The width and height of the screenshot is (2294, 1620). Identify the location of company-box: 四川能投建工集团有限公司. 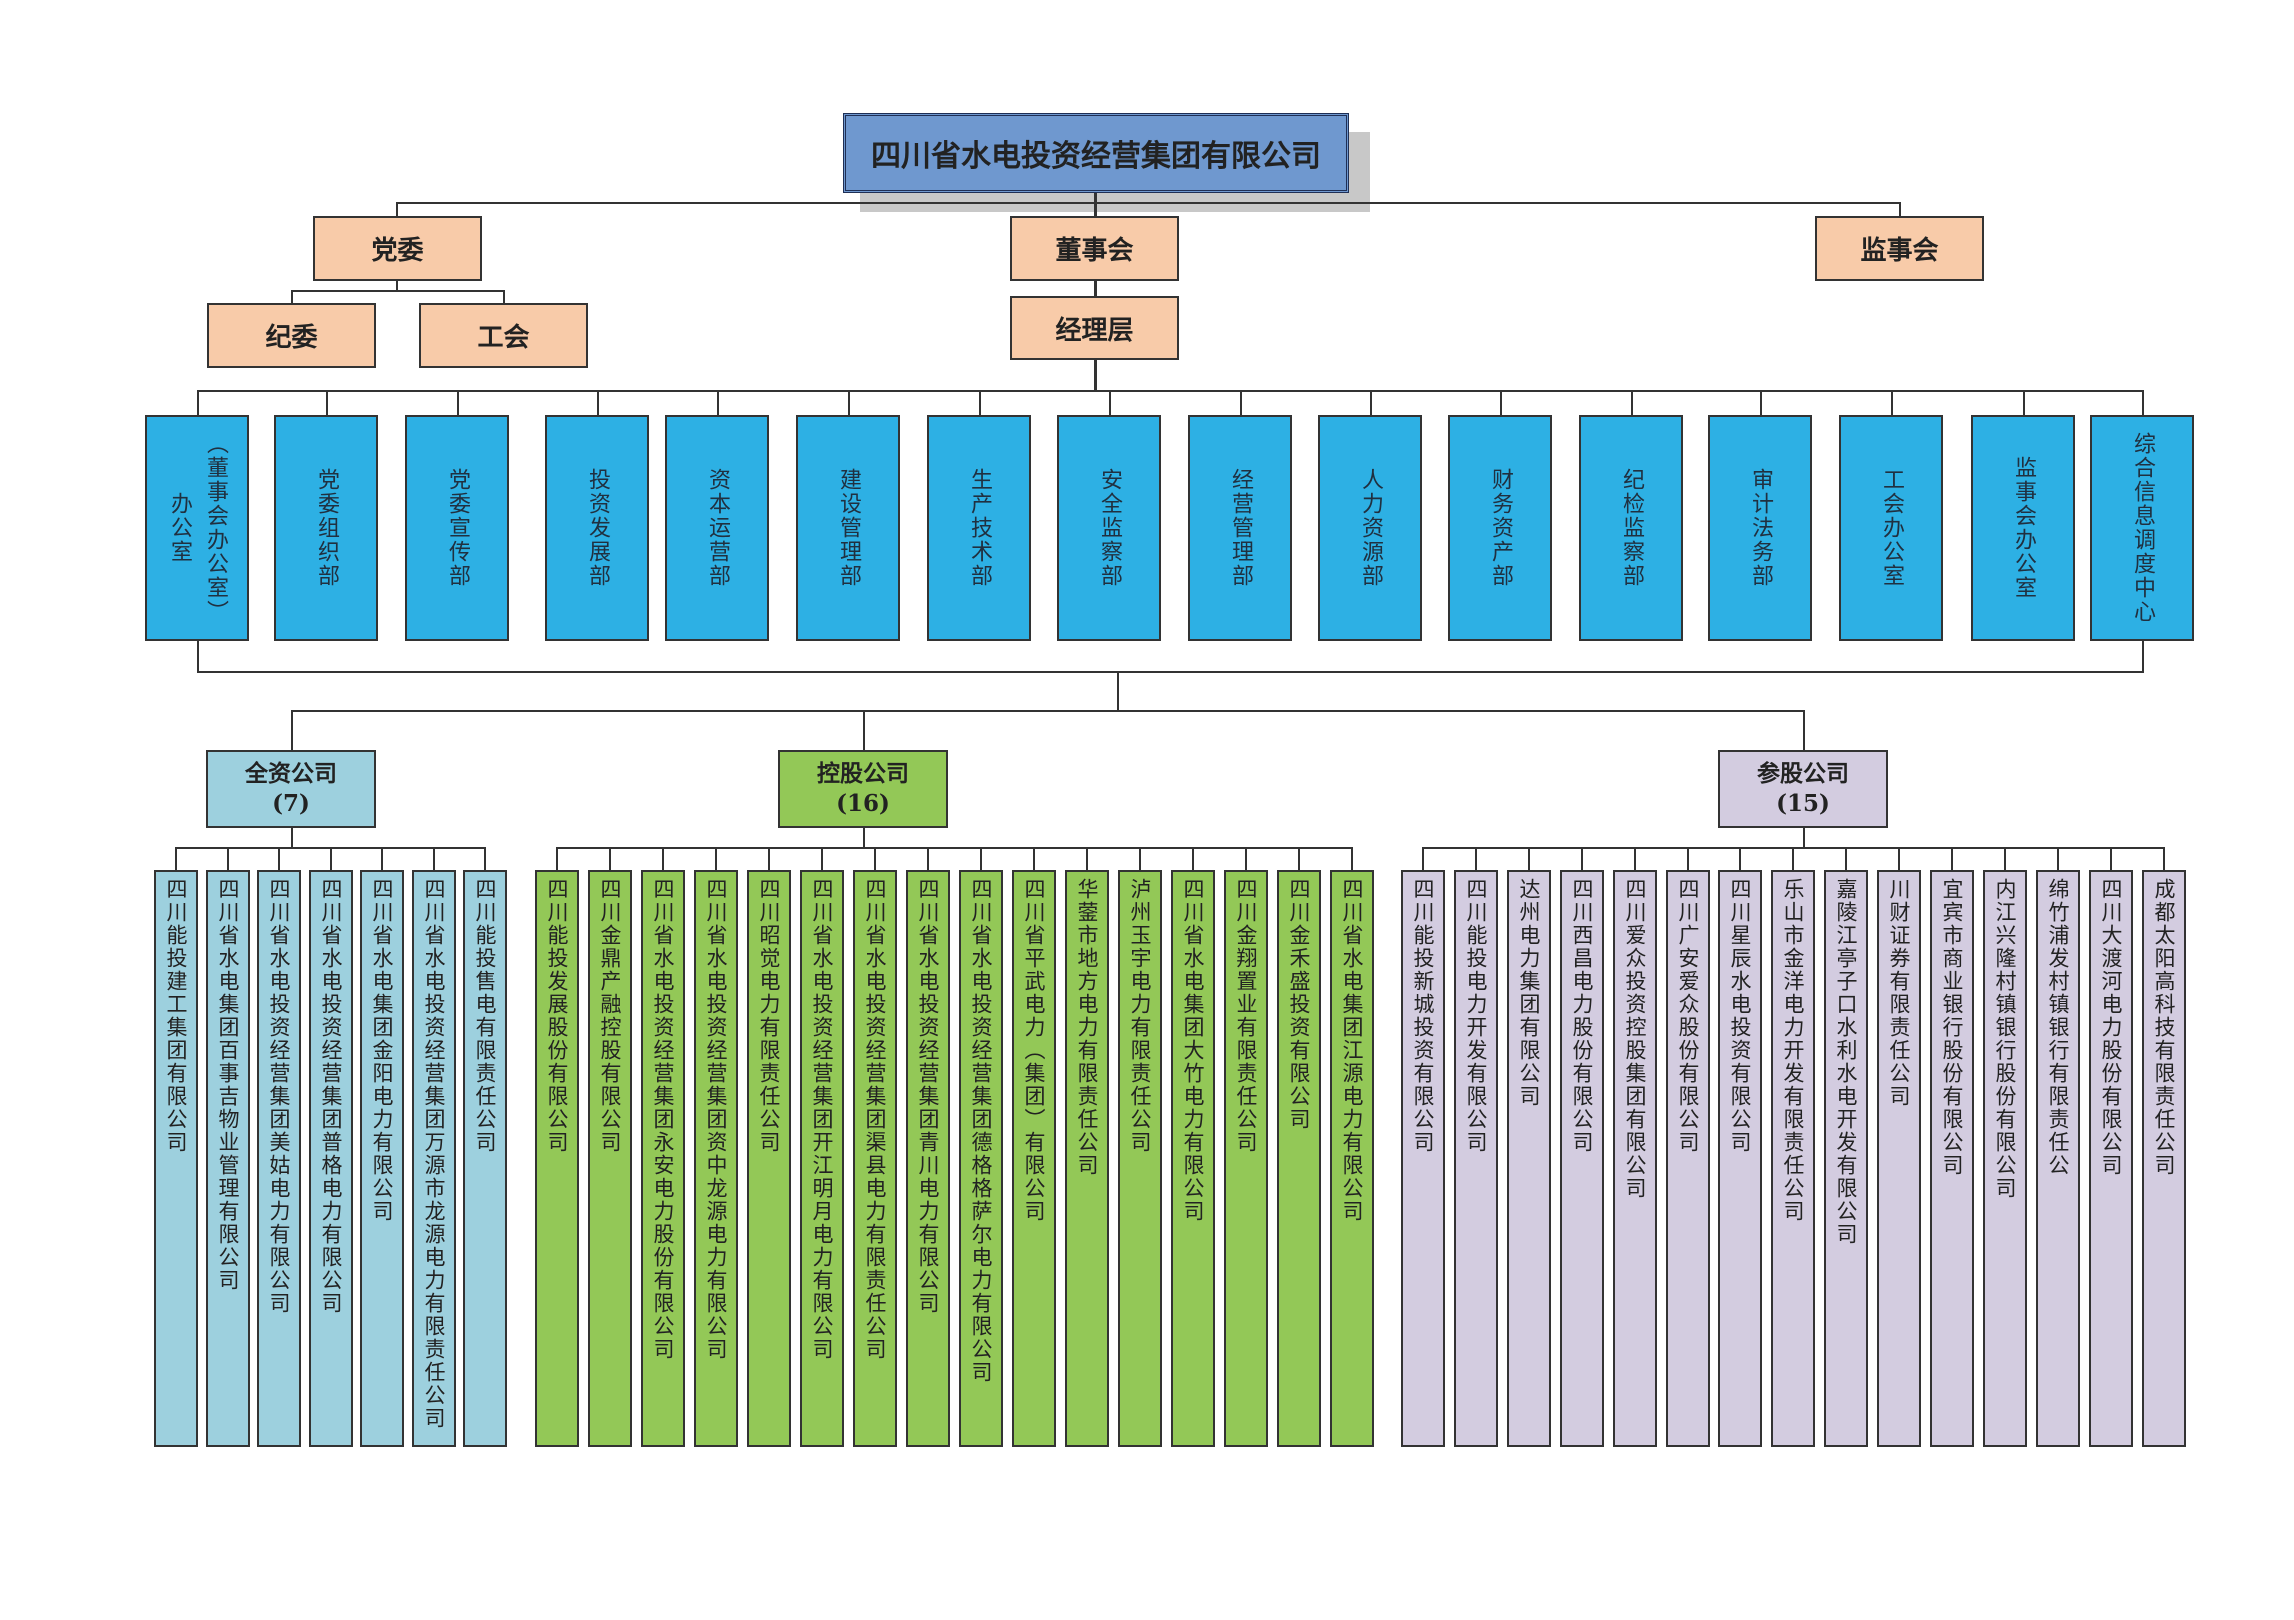
(176, 1158).